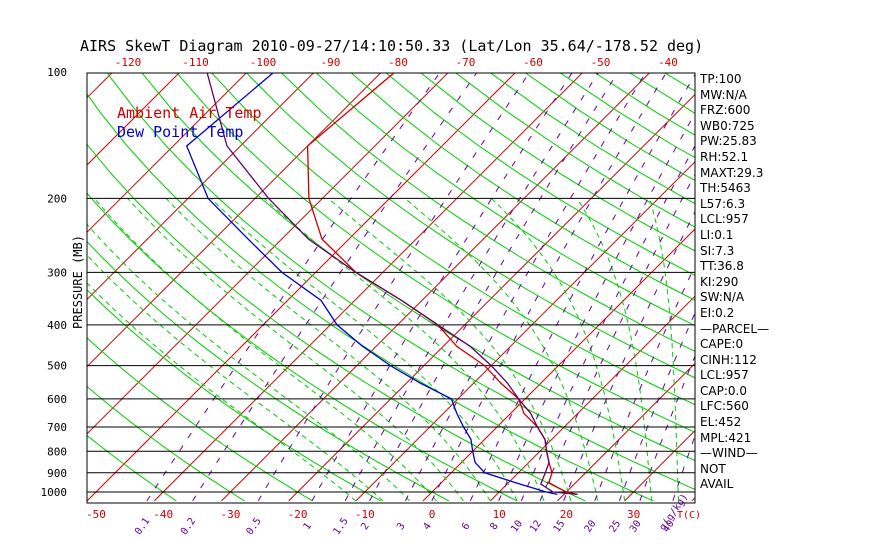 This screenshot has width=870, height=560. Describe the element at coordinates (723, 203) in the screenshot. I see `stat-item: L57:6.3` at that location.